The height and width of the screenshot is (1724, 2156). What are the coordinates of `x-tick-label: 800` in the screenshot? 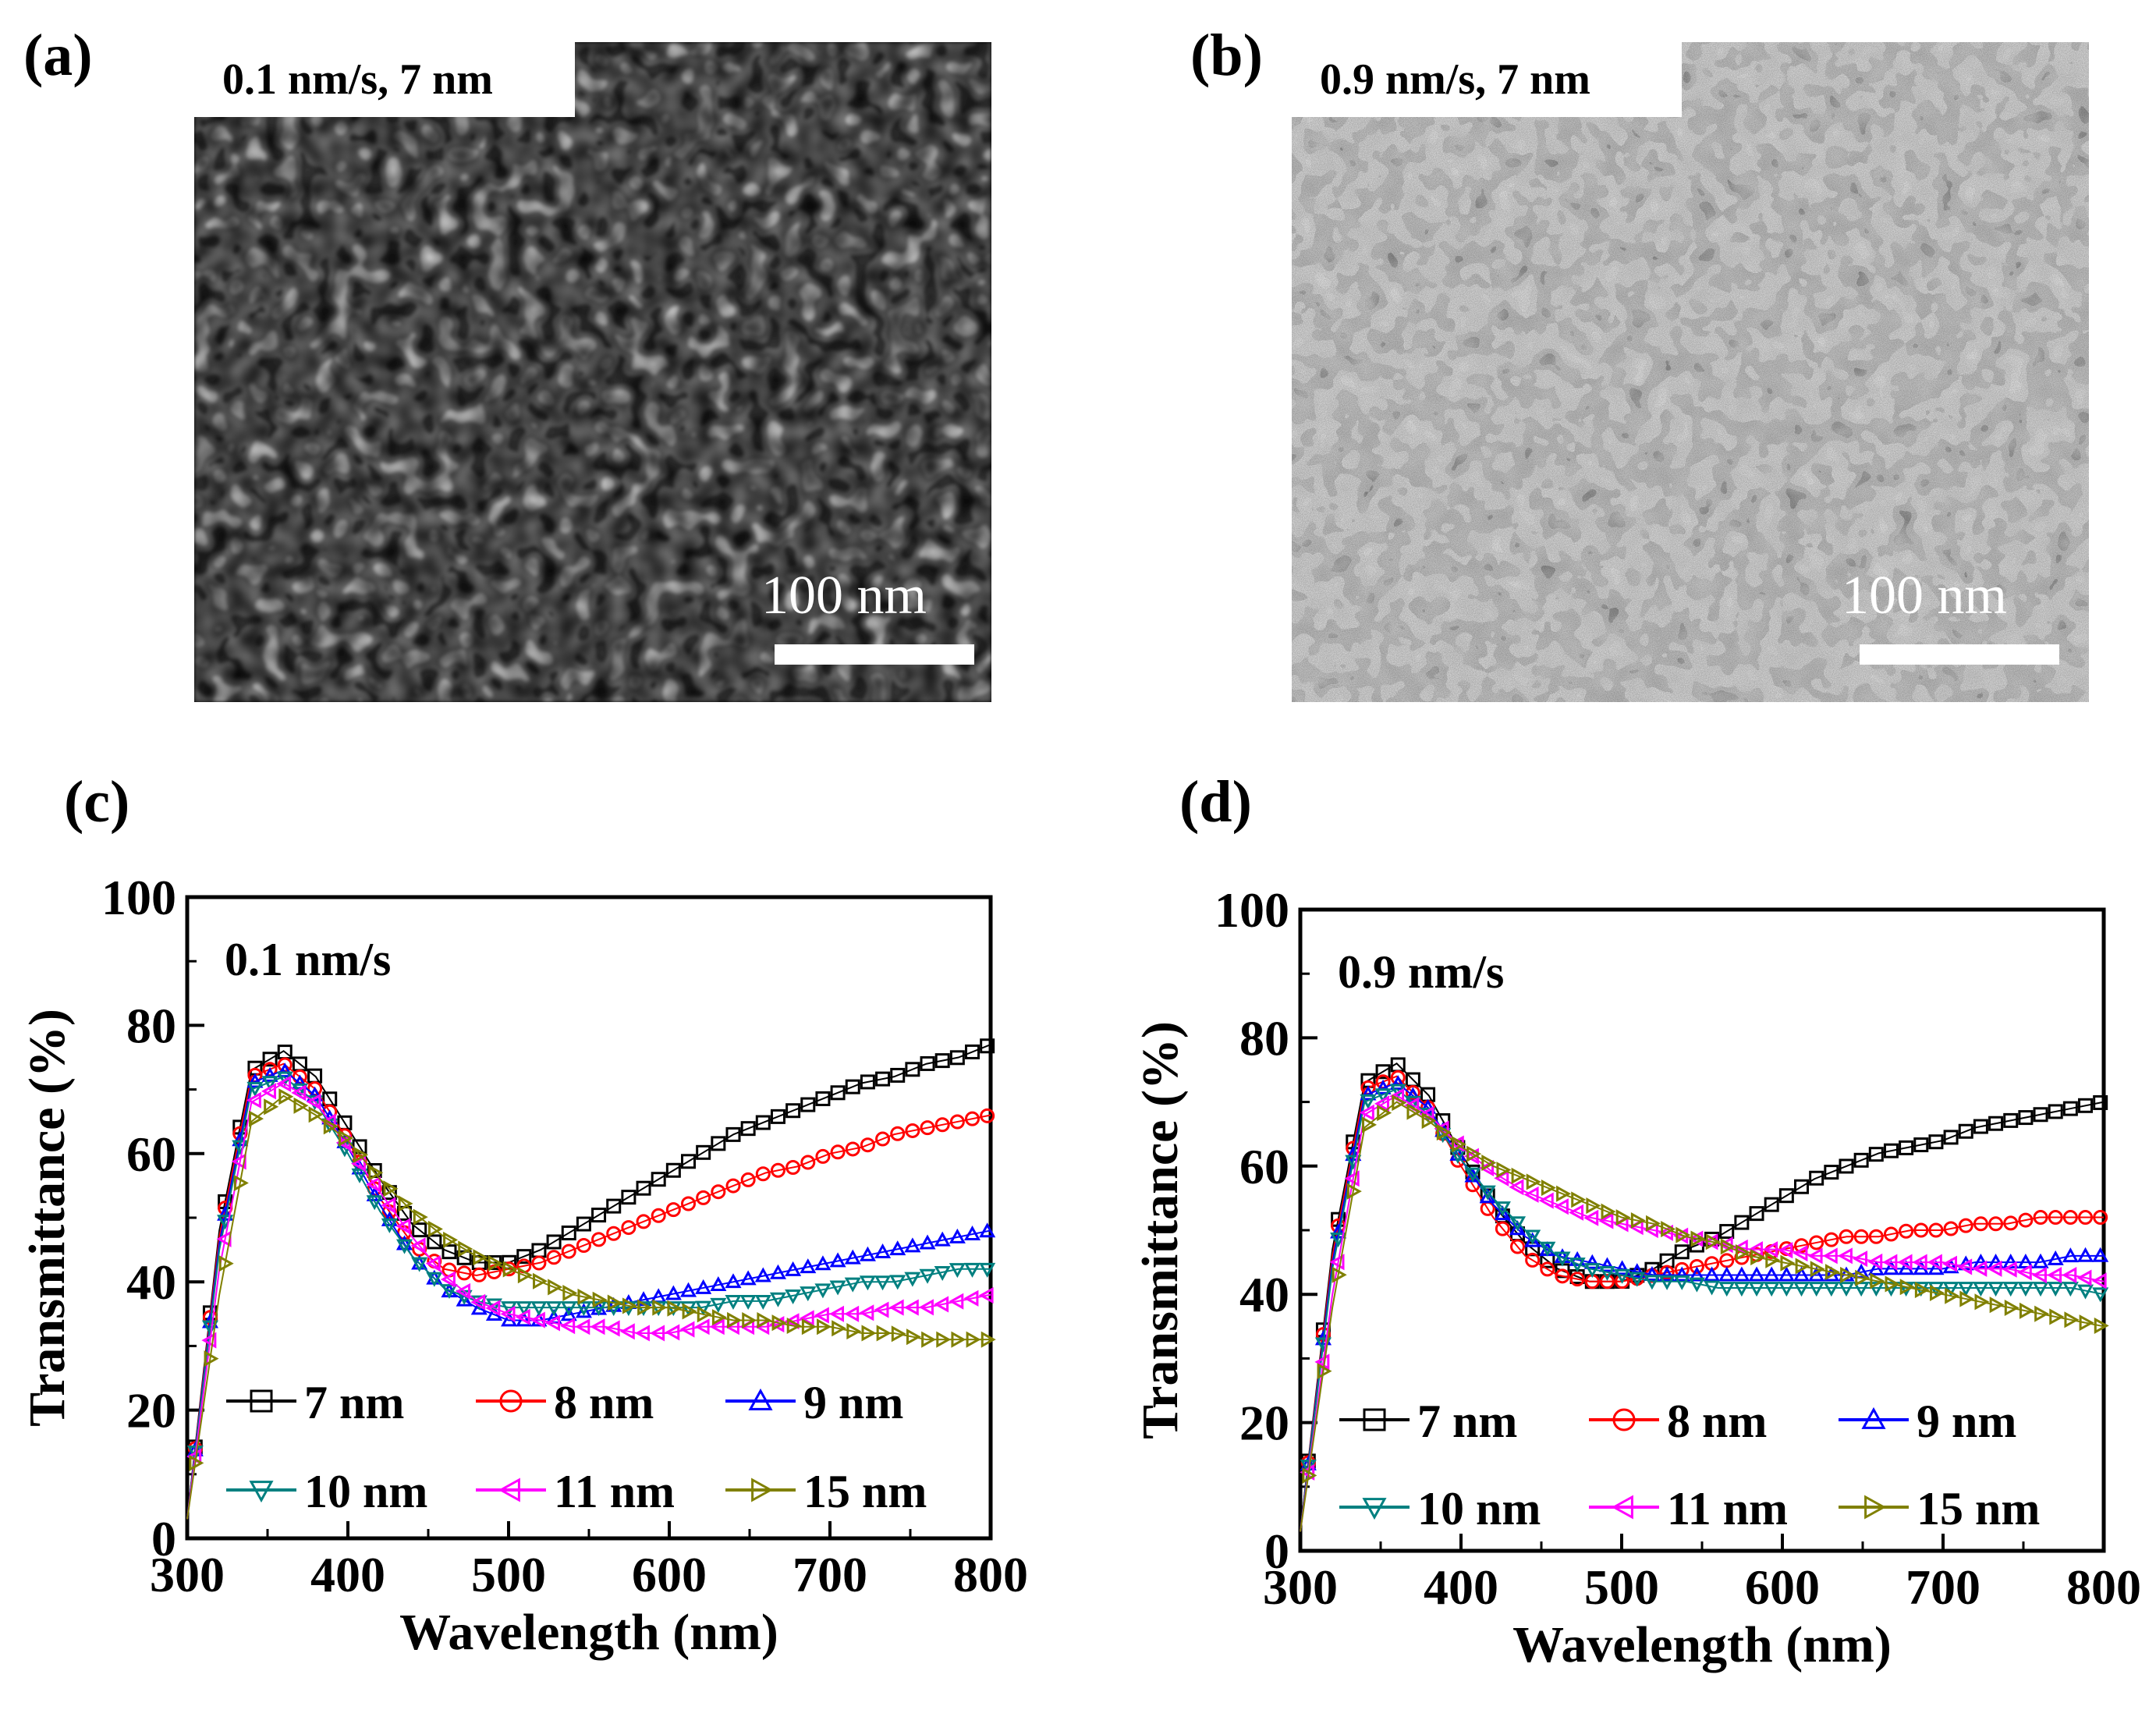 It's located at (991, 1574).